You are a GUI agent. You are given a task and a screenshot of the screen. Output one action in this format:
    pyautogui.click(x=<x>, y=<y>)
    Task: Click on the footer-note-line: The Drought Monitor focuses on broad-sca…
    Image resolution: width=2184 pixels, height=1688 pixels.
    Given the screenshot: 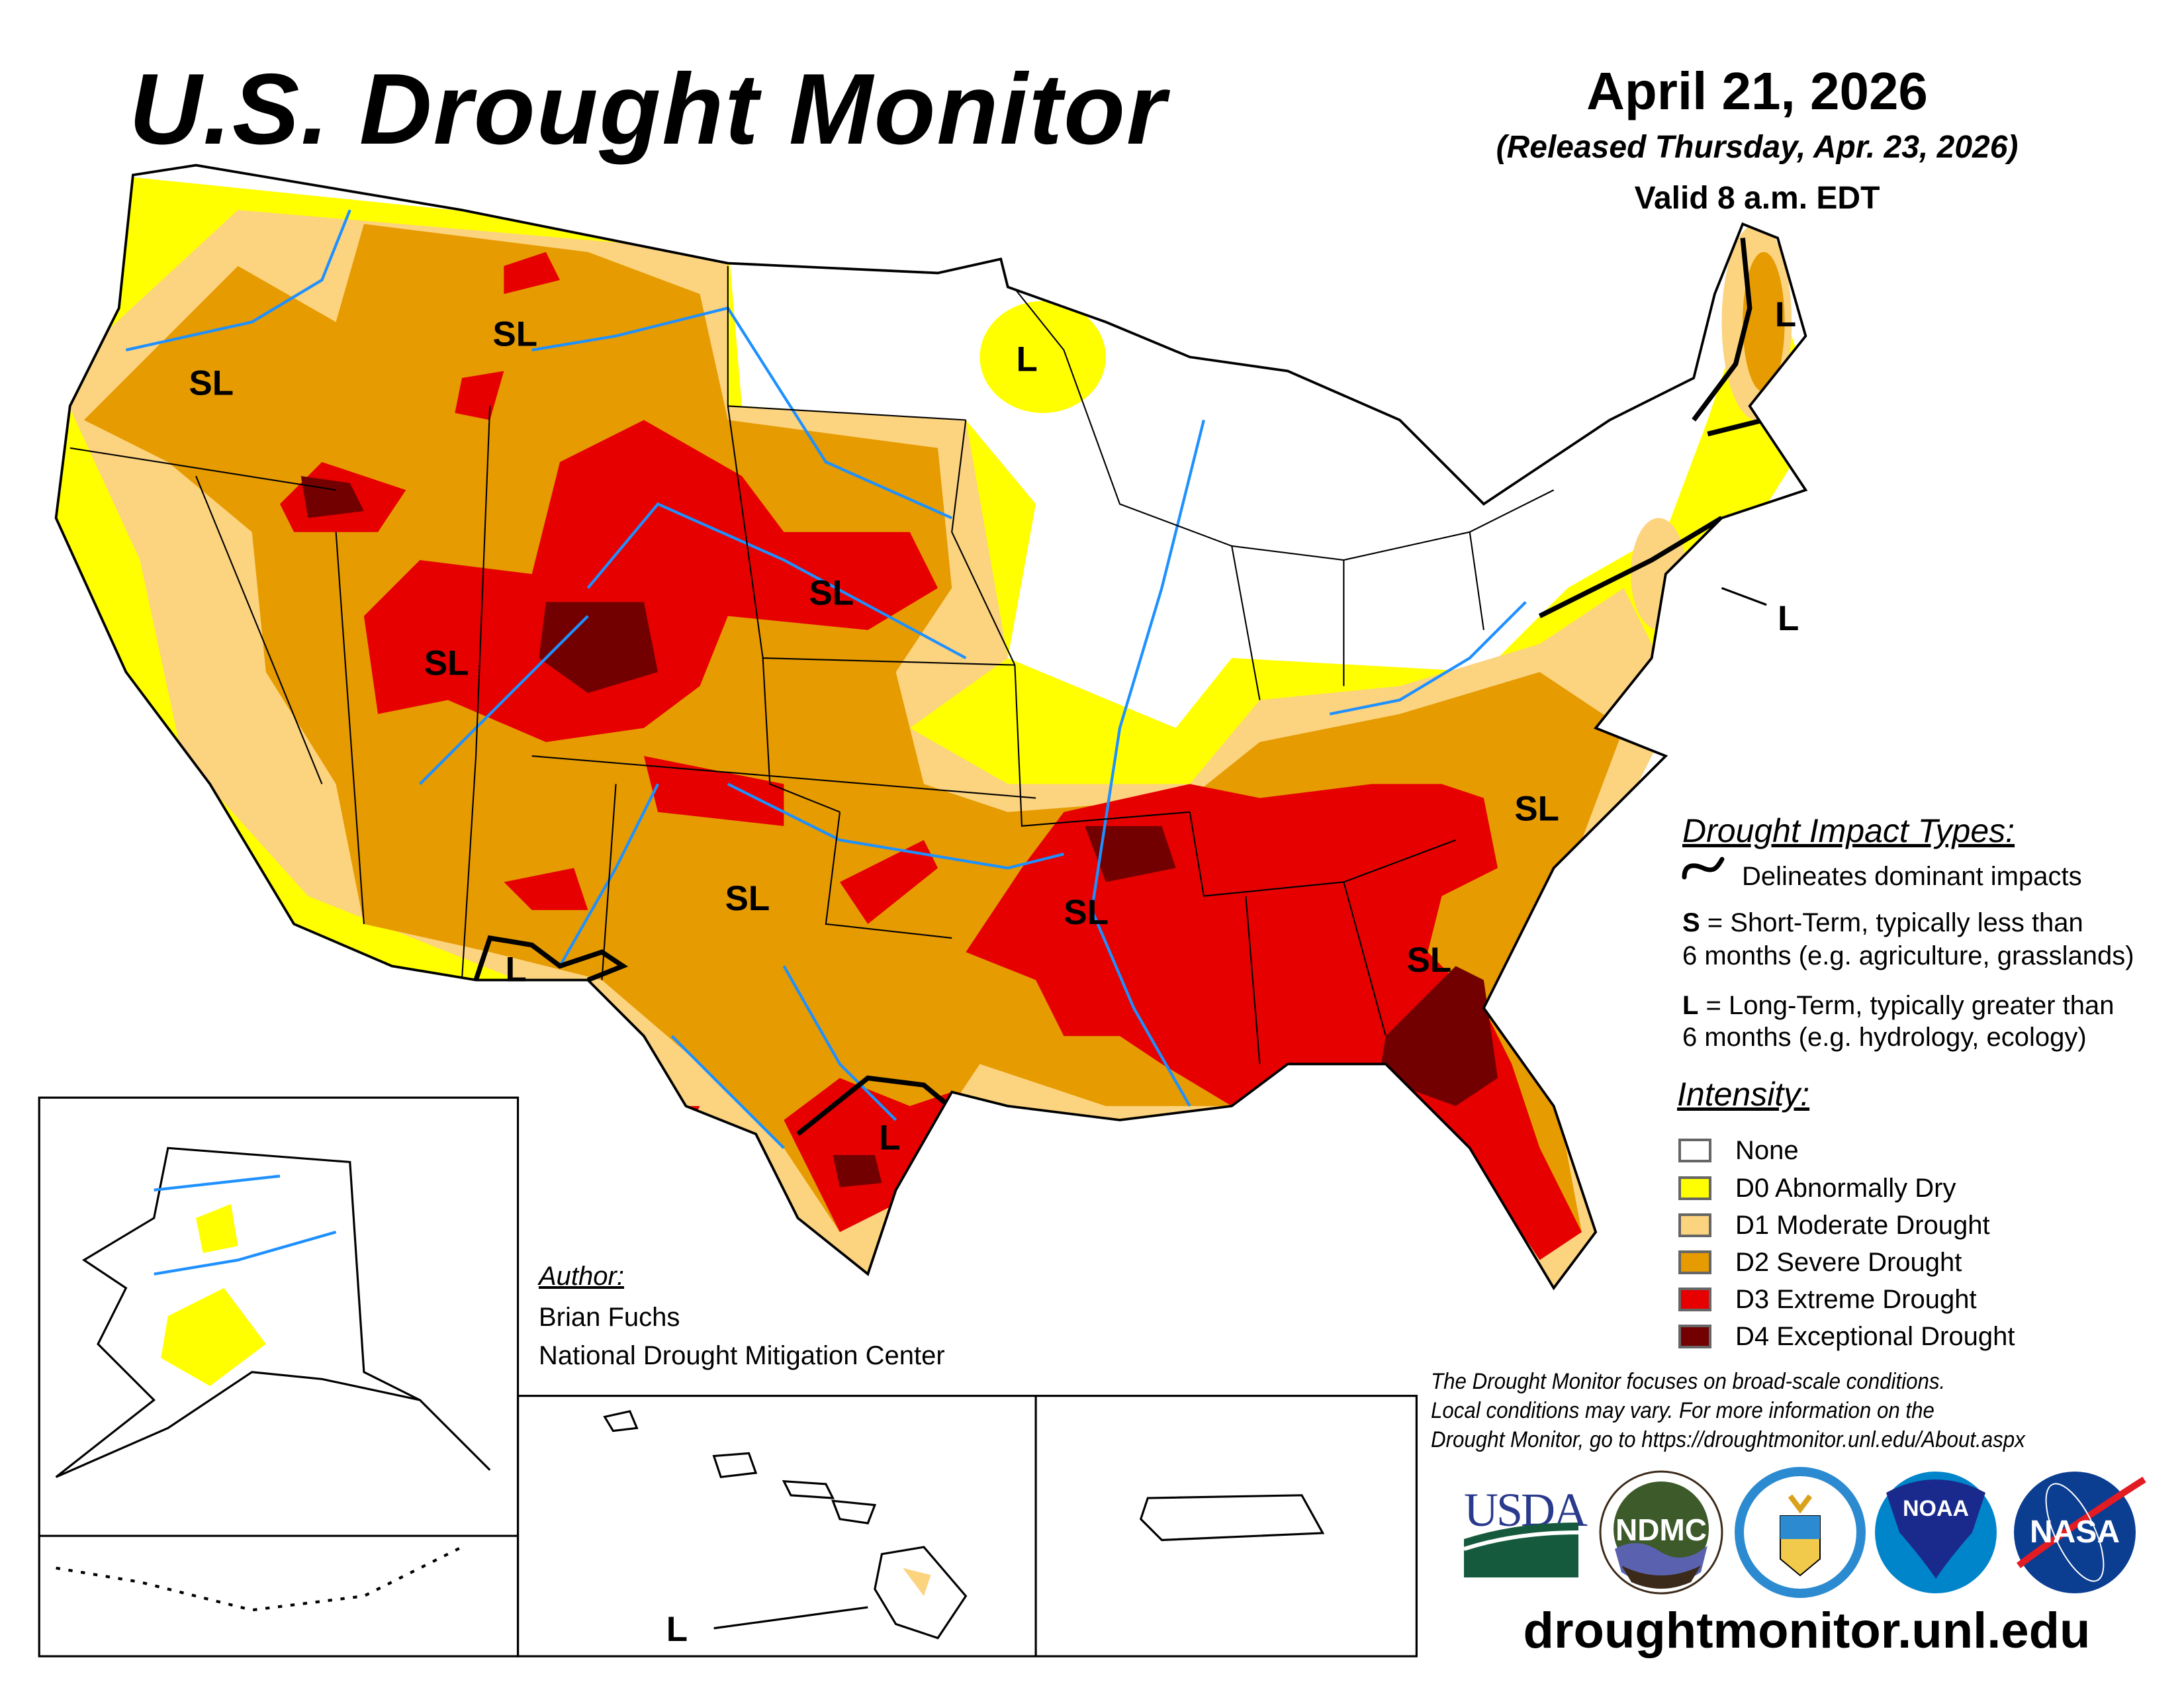 What is the action you would take?
    pyautogui.click(x=1689, y=1381)
    